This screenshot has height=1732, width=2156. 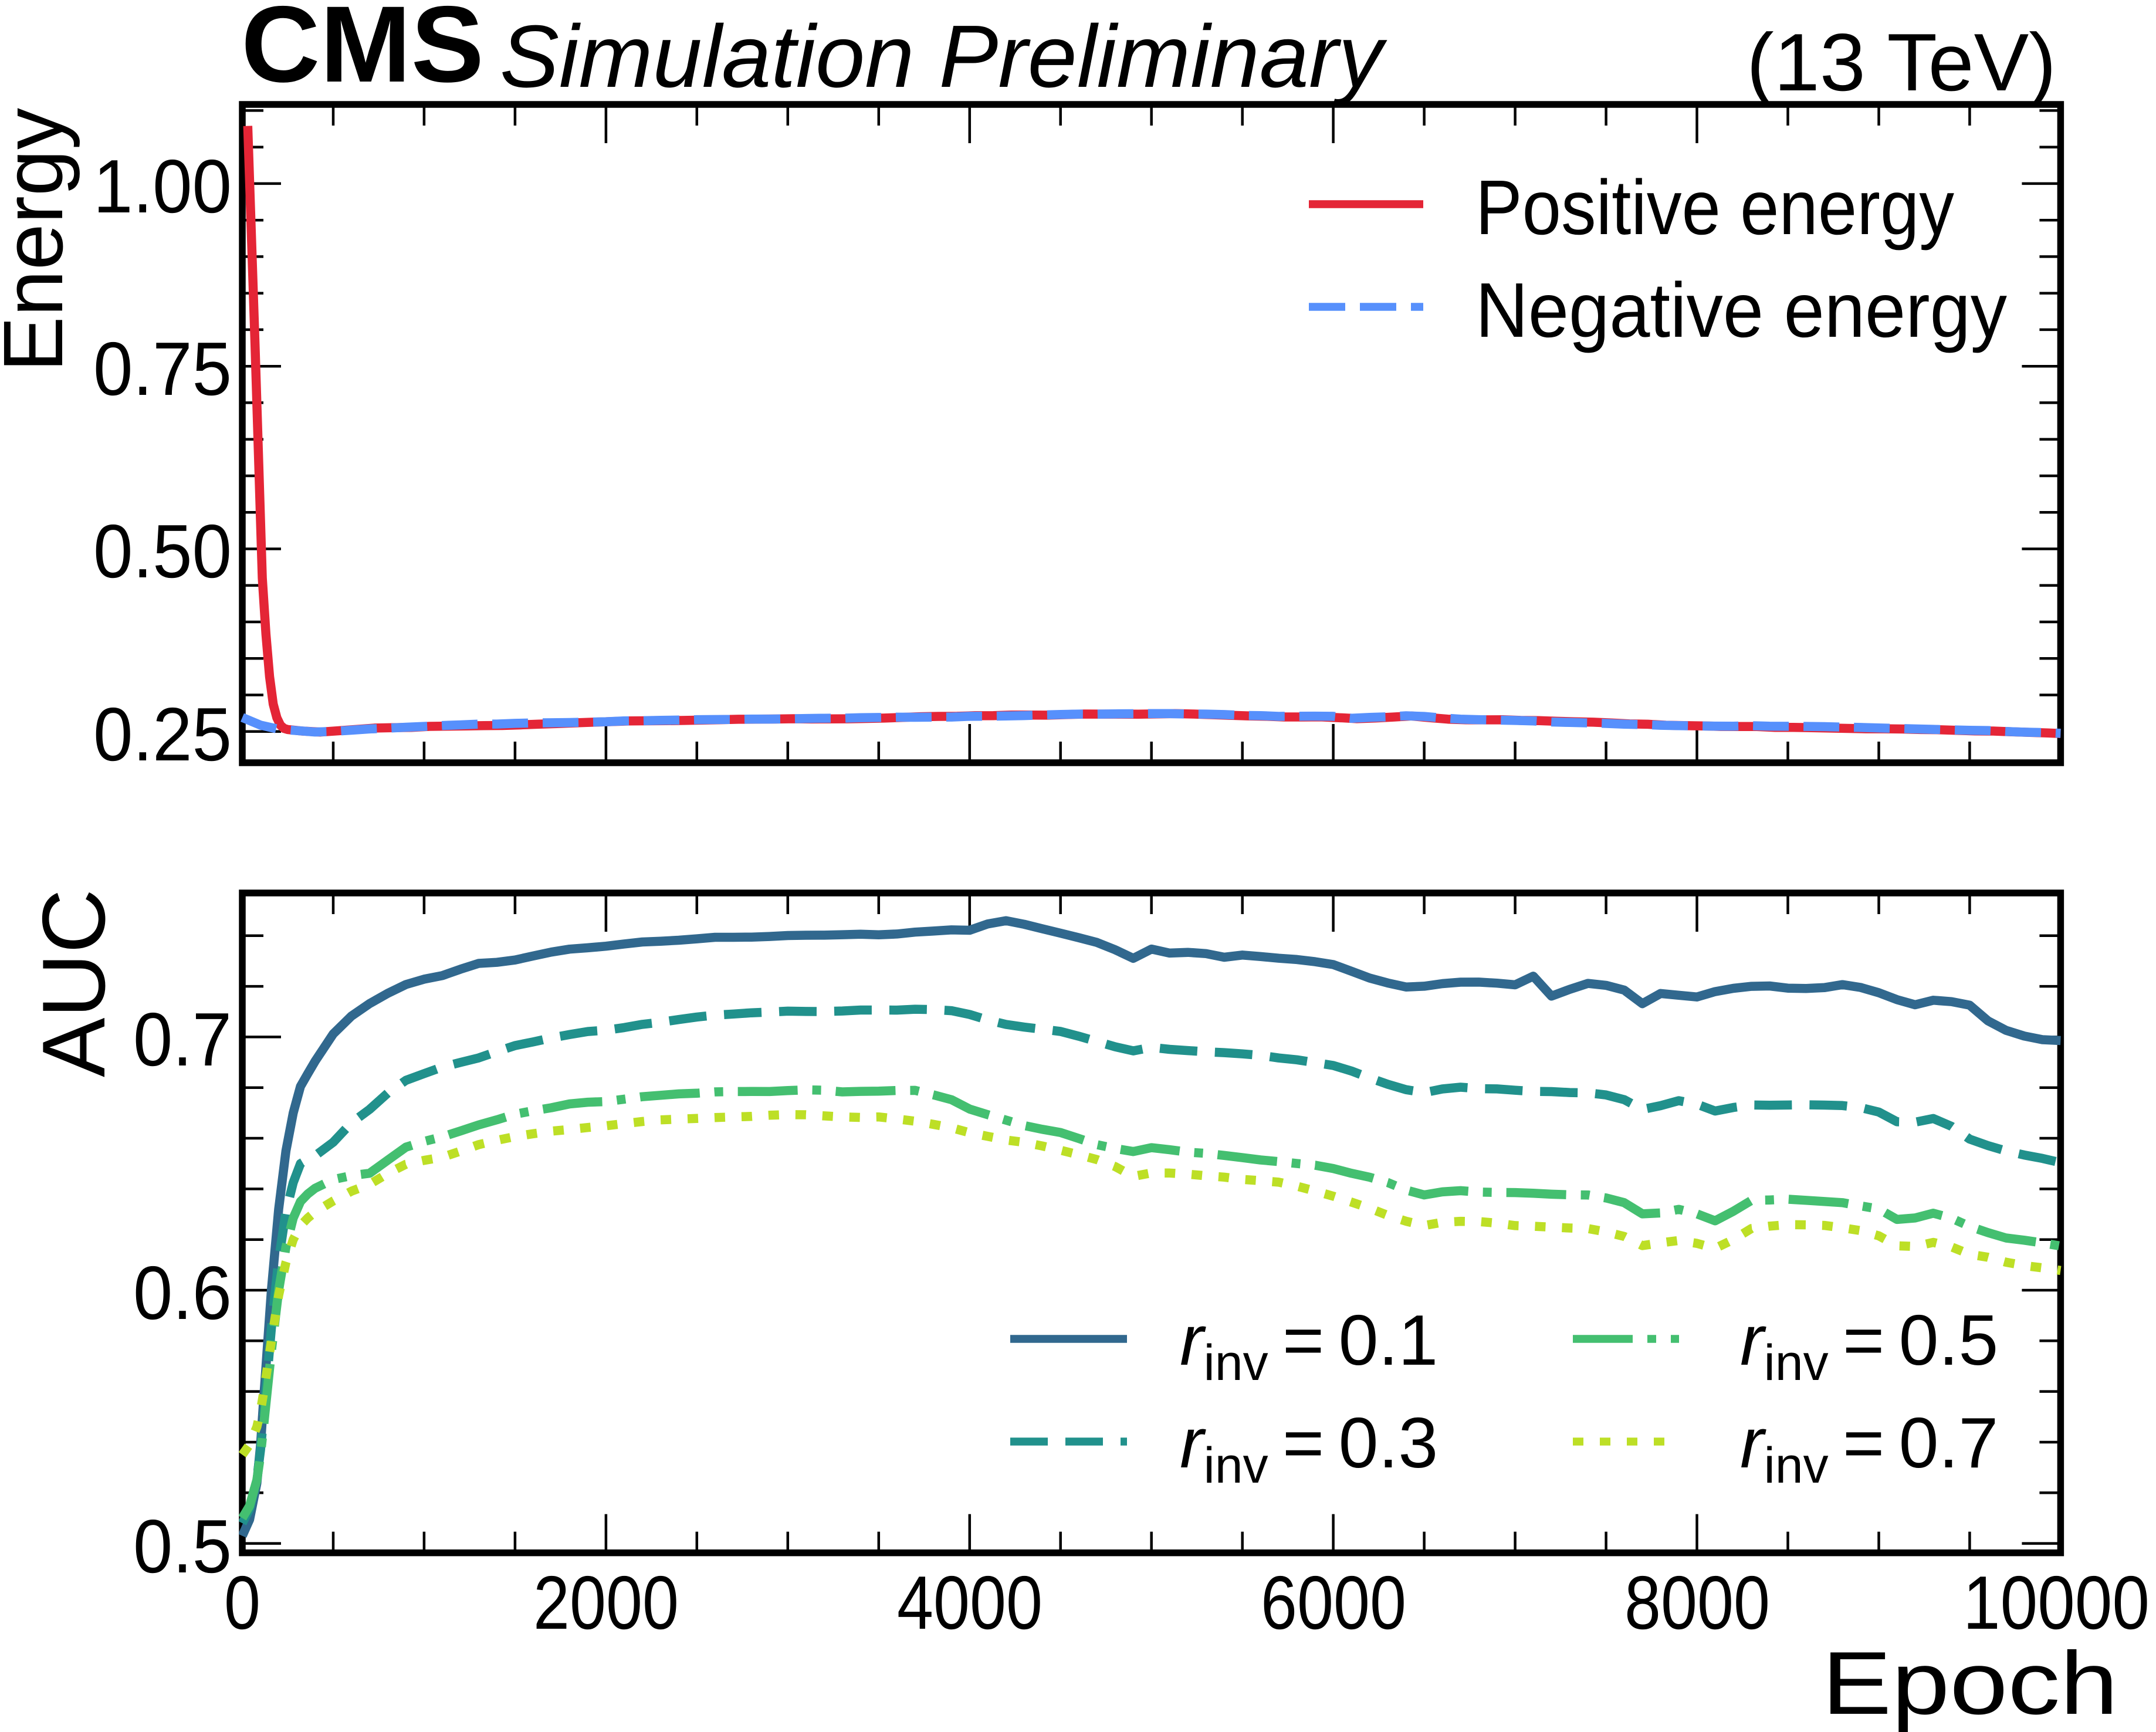 What do you see at coordinates (1309, 1345) in the screenshot?
I see `svg-text: rinv = 0.1` at bounding box center [1309, 1345].